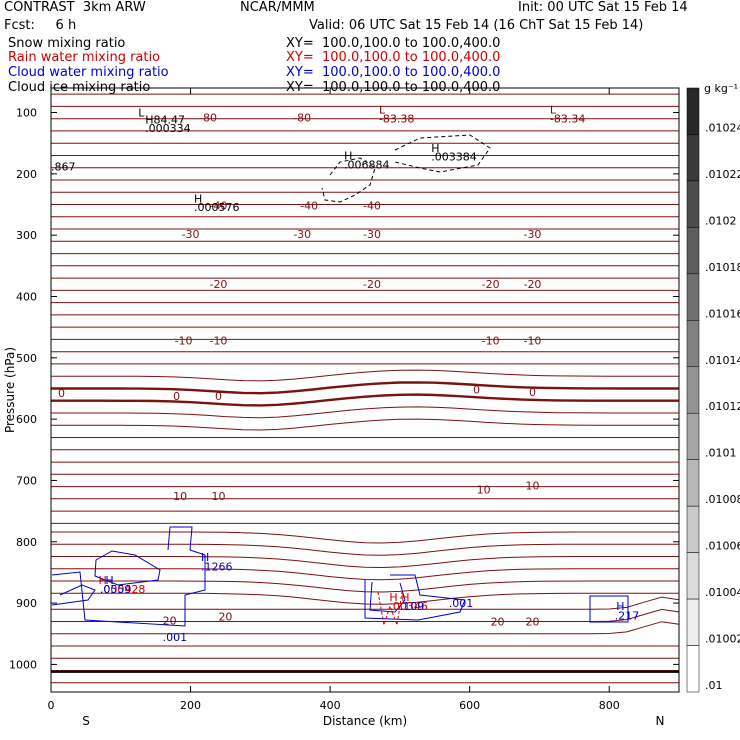  What do you see at coordinates (393, 72) in the screenshot?
I see `field-xy-cloud-water: XY= 100.0,100.0 to 100.0,400.0` at bounding box center [393, 72].